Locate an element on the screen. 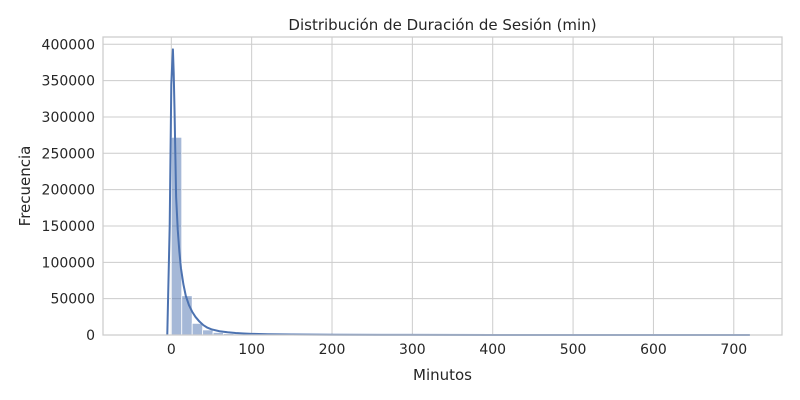 This screenshot has width=800, height=400. y-tick-label: 200000 is located at coordinates (68, 191).